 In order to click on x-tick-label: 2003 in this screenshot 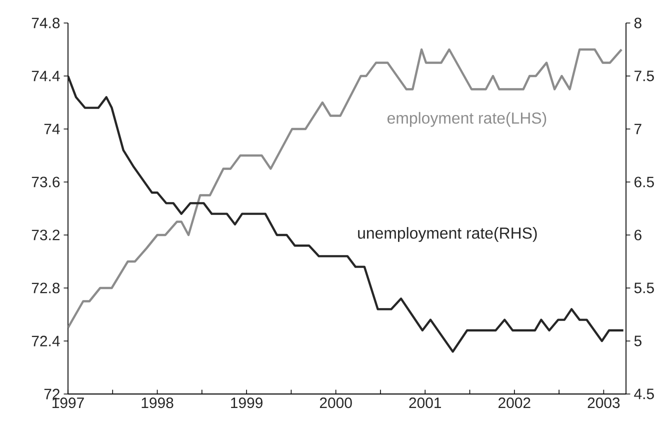, I will do `click(604, 403)`.